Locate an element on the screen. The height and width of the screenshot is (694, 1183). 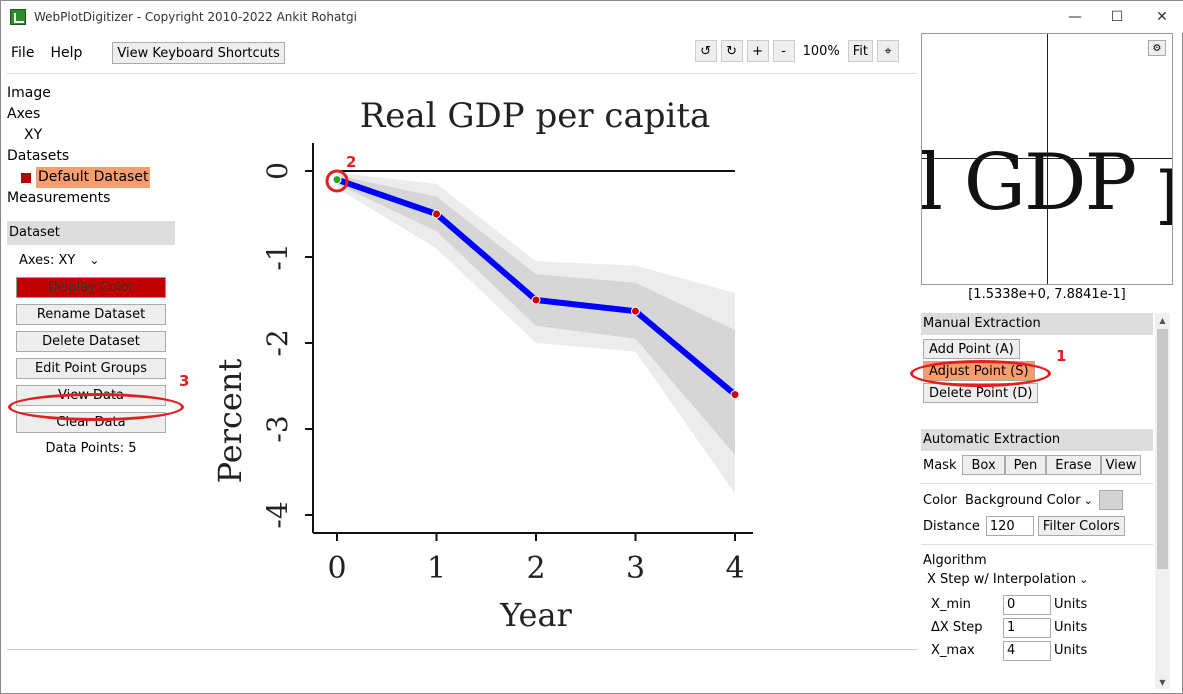
tree-datasets: Datasets is located at coordinates (38, 156).